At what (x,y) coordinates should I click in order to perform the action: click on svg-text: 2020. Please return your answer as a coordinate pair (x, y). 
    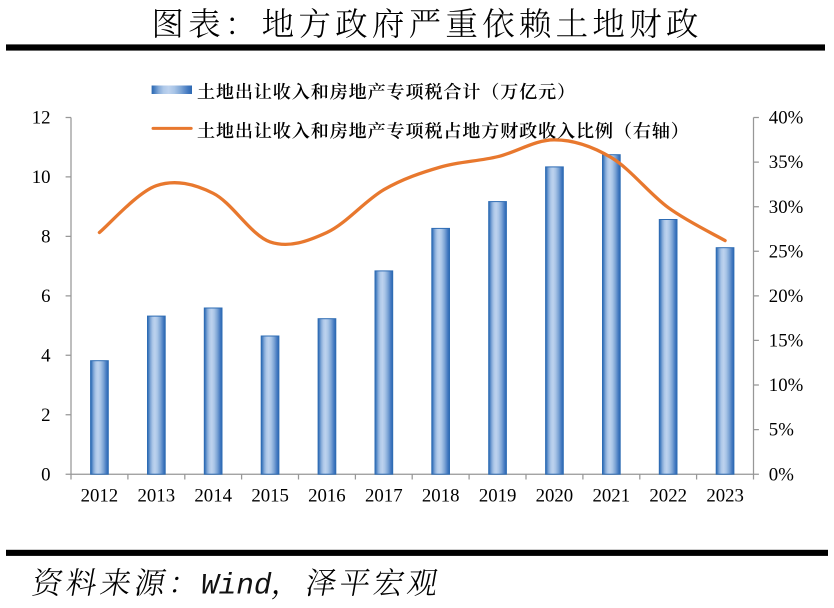
    Looking at the image, I should click on (555, 496).